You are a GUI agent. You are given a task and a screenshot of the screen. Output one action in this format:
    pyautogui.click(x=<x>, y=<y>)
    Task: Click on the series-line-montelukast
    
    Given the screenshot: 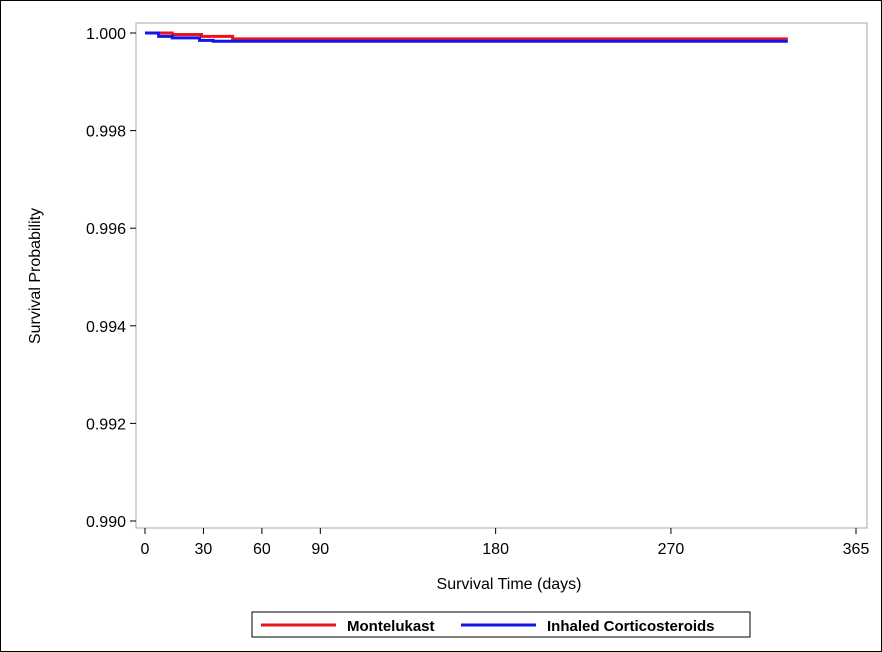 What is the action you would take?
    pyautogui.click(x=466, y=36)
    